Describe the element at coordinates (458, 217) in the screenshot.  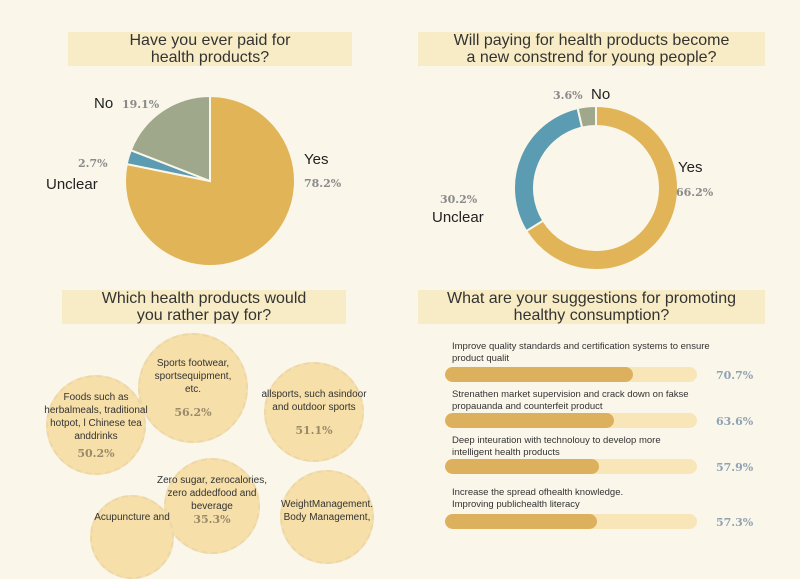
I see `pie2-label-unclear: Unclear` at that location.